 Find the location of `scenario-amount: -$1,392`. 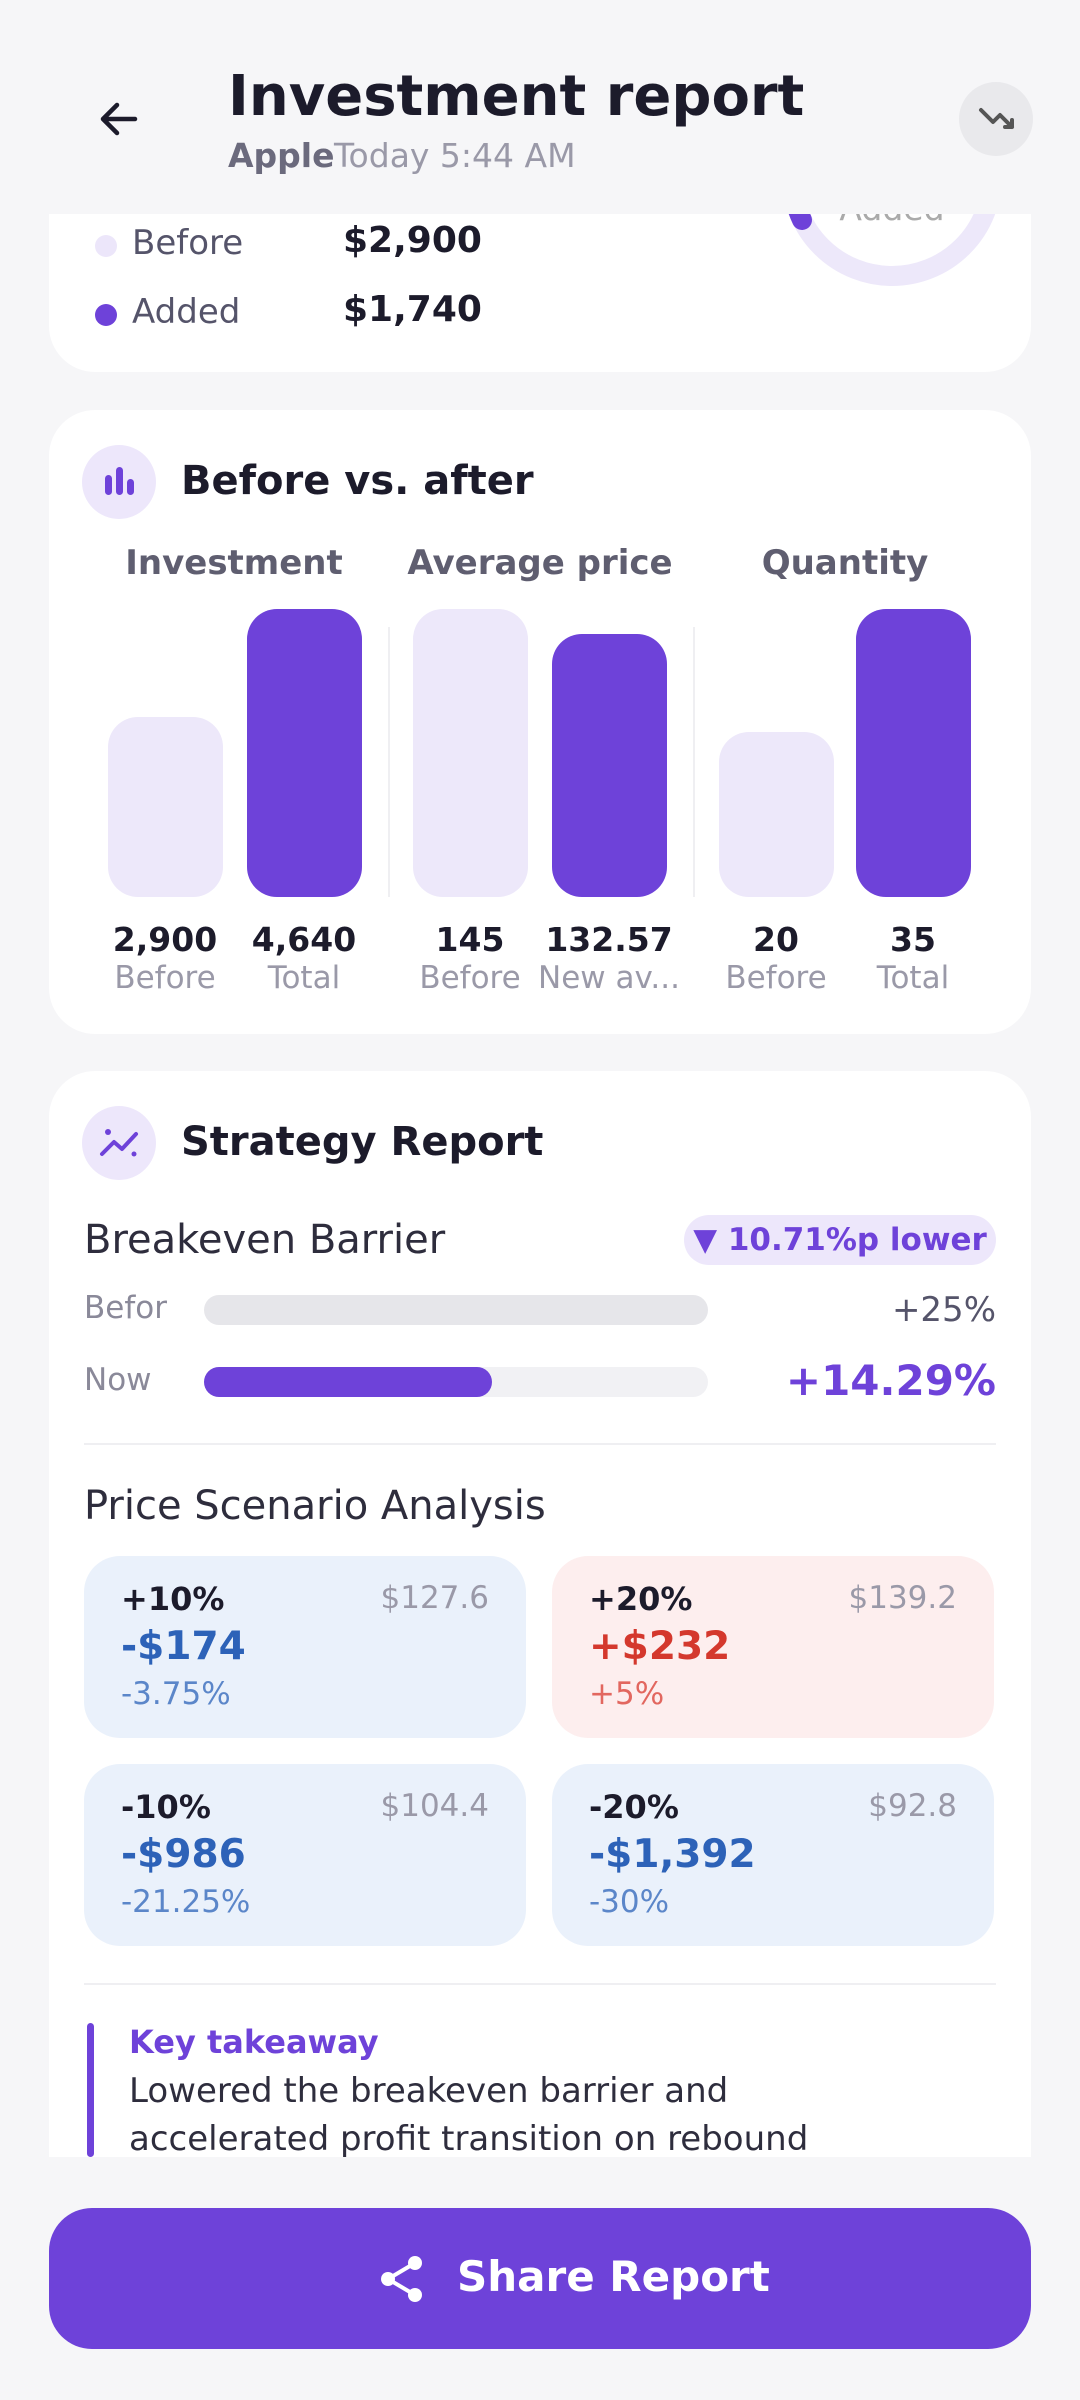

scenario-amount: -$1,392 is located at coordinates (672, 1854).